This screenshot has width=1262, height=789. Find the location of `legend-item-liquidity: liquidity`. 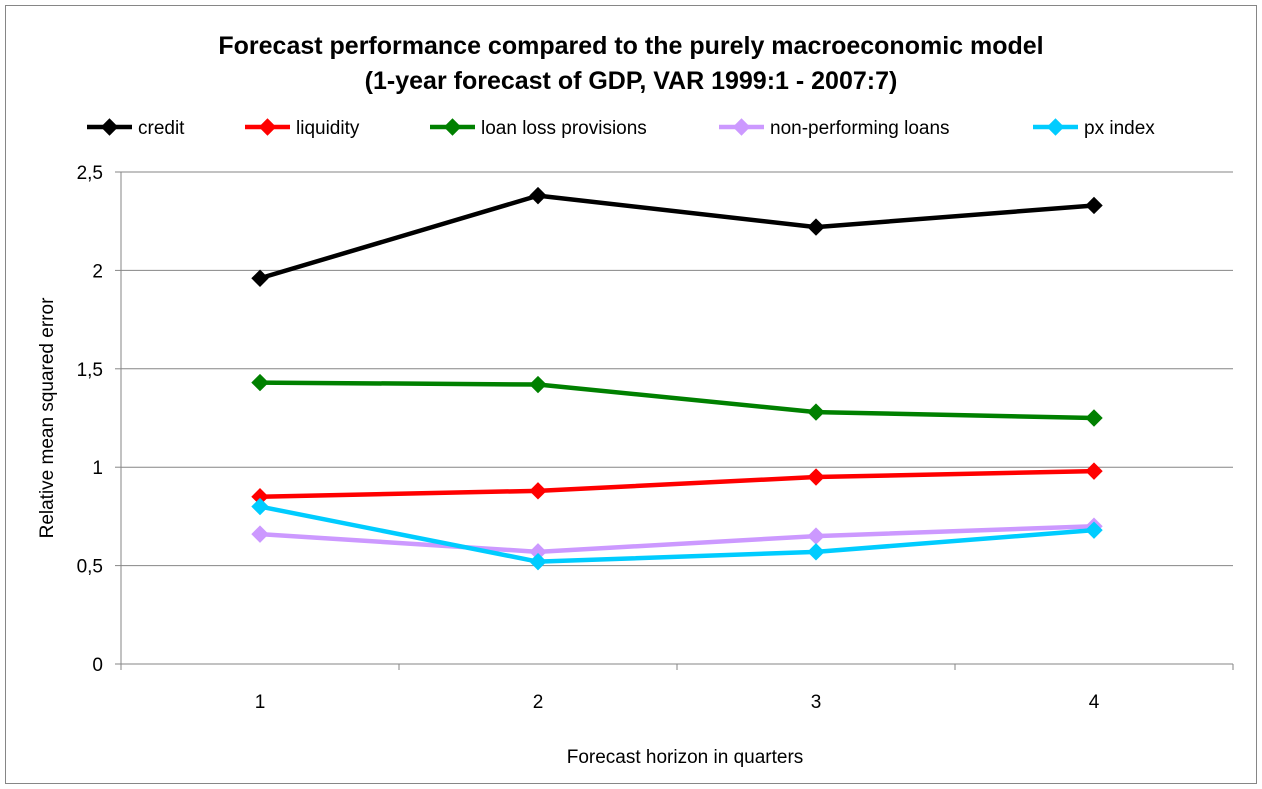

legend-item-liquidity: liquidity is located at coordinates (302, 128).